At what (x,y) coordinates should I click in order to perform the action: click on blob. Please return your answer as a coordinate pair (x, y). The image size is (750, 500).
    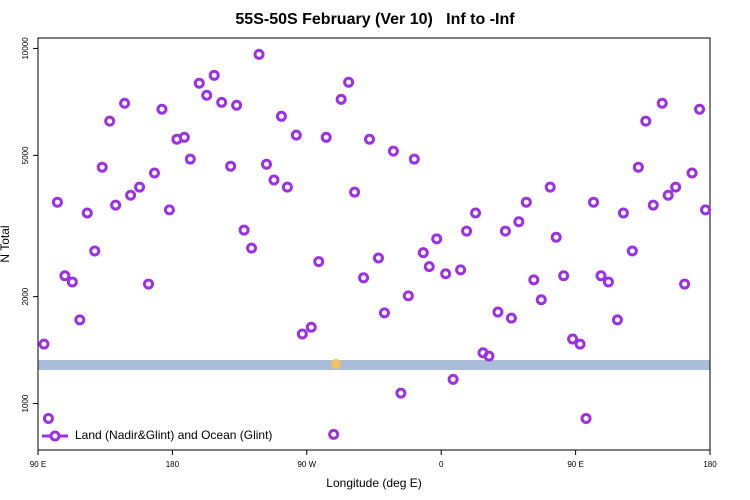
    Looking at the image, I should click on (336, 364).